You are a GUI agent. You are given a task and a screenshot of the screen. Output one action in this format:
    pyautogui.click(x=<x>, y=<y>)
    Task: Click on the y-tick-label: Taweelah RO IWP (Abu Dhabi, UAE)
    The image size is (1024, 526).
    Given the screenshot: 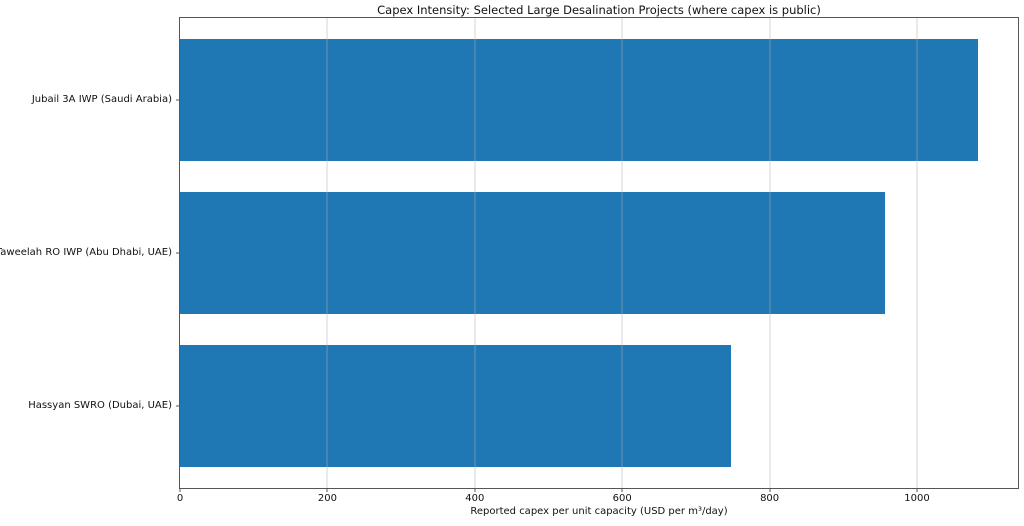 What is the action you would take?
    pyautogui.click(x=86, y=252)
    